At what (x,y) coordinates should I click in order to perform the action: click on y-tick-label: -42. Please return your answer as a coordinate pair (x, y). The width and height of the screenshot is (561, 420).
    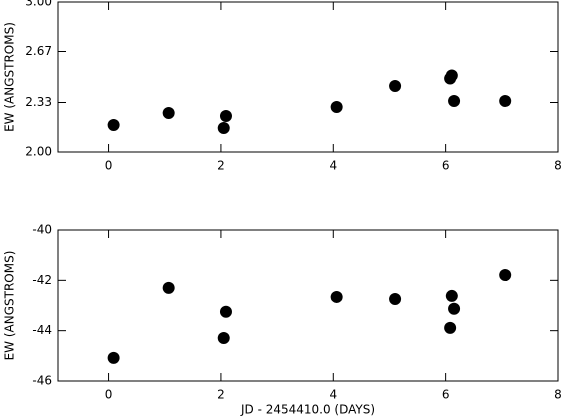
    Looking at the image, I should click on (42, 280).